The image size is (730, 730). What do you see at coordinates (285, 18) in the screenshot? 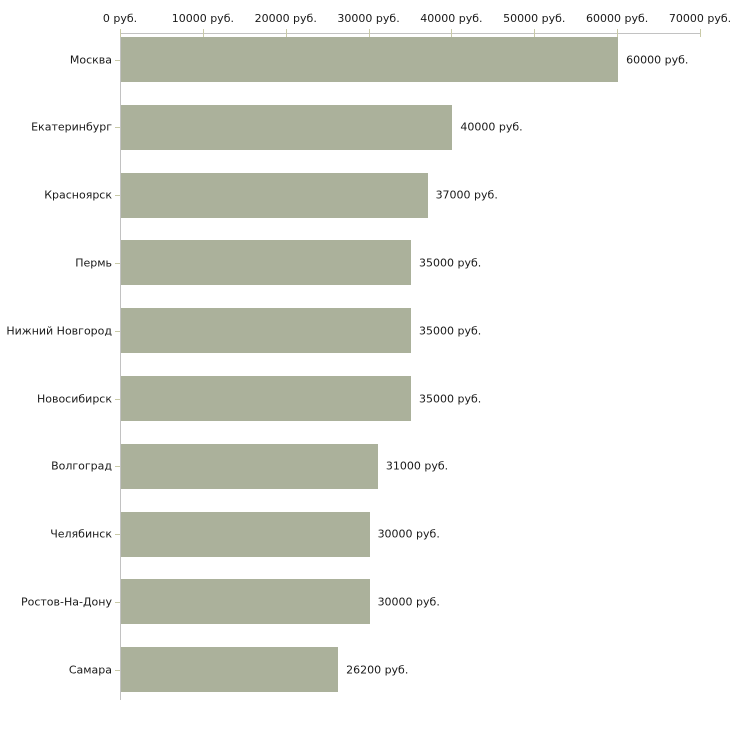
I see `x-tick-label: 20000 руб.` at bounding box center [285, 18].